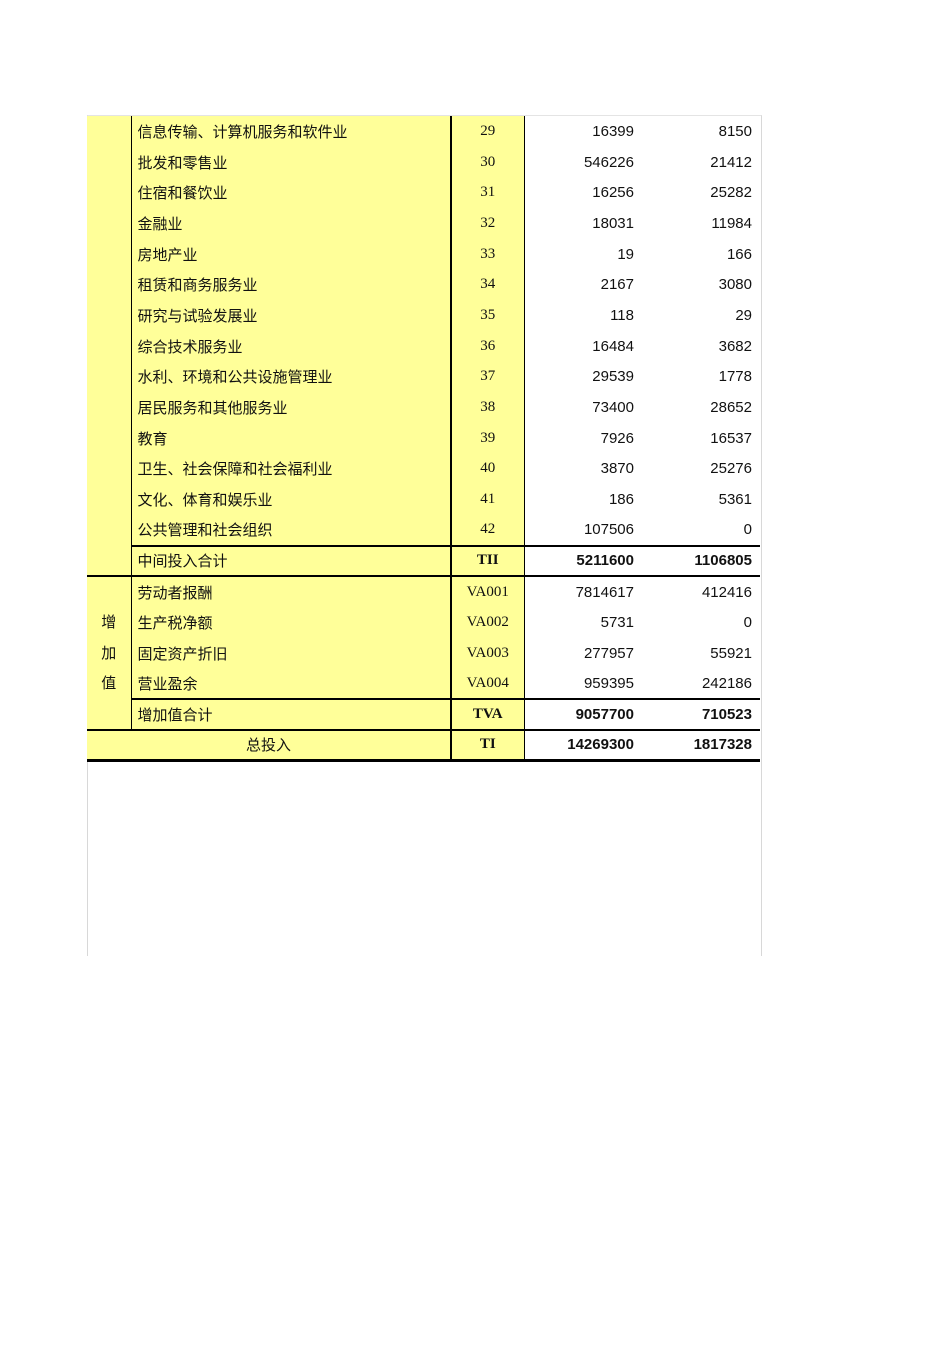 Image resolution: width=950 pixels, height=1345 pixels. I want to click on row-code: 39, so click(488, 438).